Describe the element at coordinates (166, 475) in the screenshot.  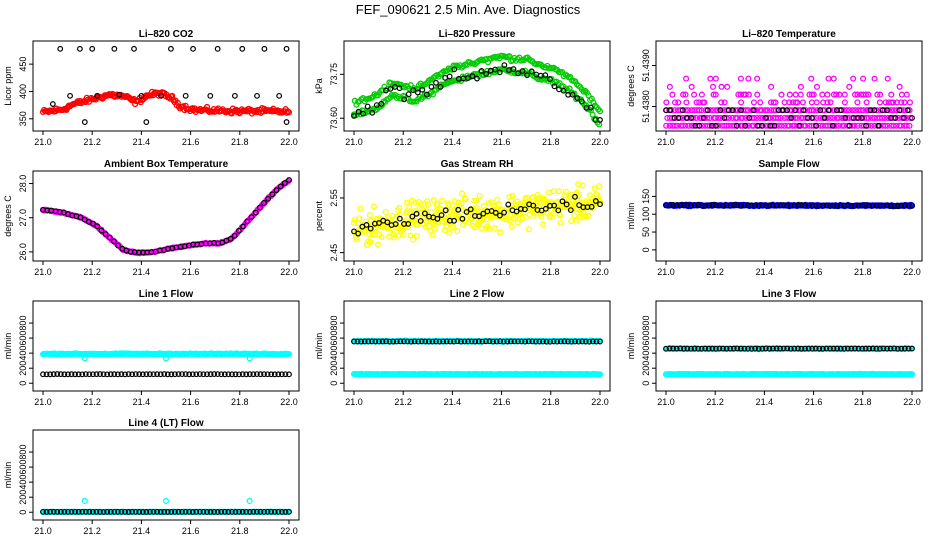
I see `plot-frame` at that location.